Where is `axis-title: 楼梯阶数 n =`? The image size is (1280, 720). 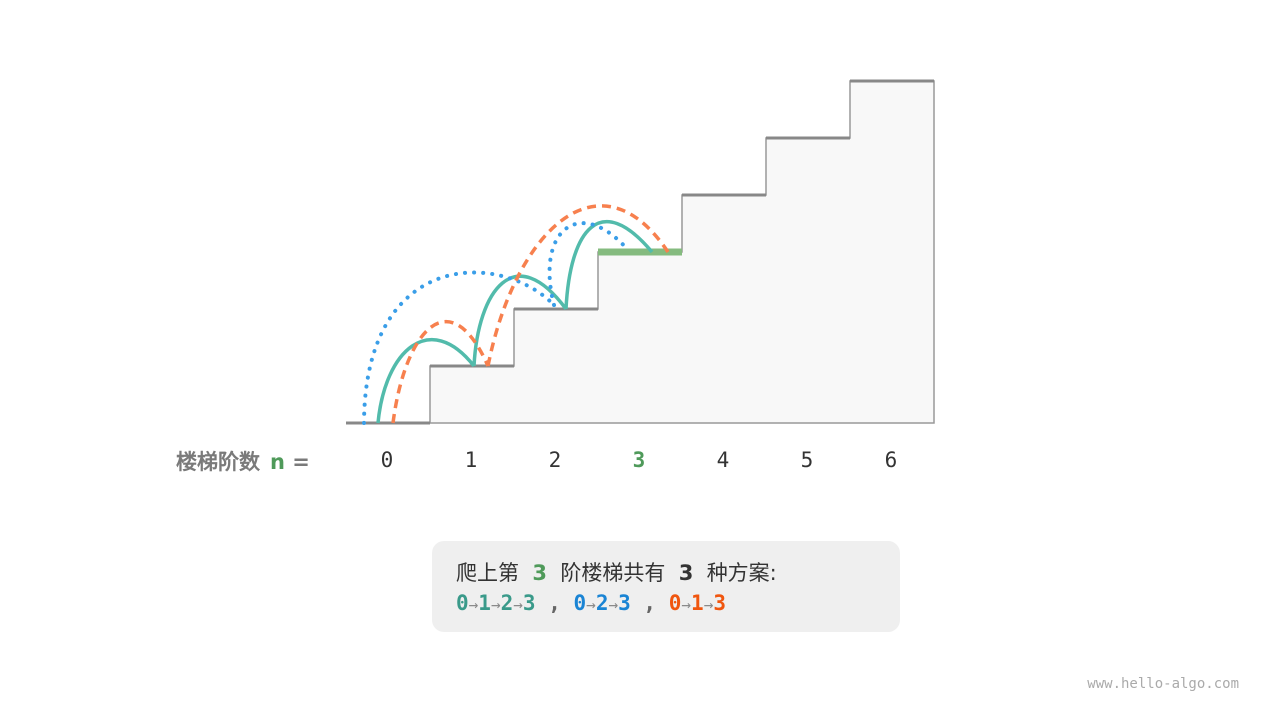
axis-title: 楼梯阶数 n = is located at coordinates (243, 461).